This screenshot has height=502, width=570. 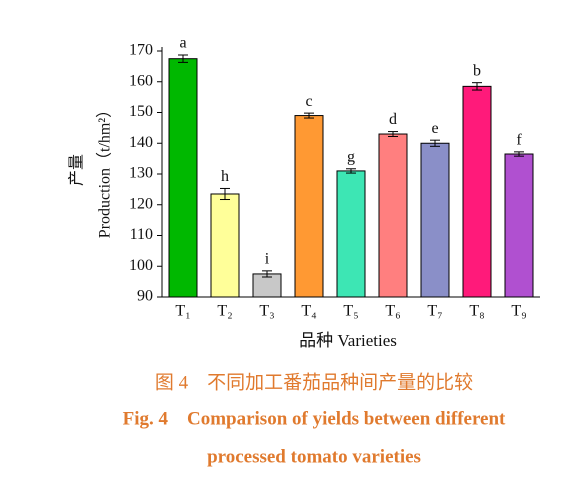 What do you see at coordinates (392, 311) in the screenshot?
I see `x-tick-label: T₆` at bounding box center [392, 311].